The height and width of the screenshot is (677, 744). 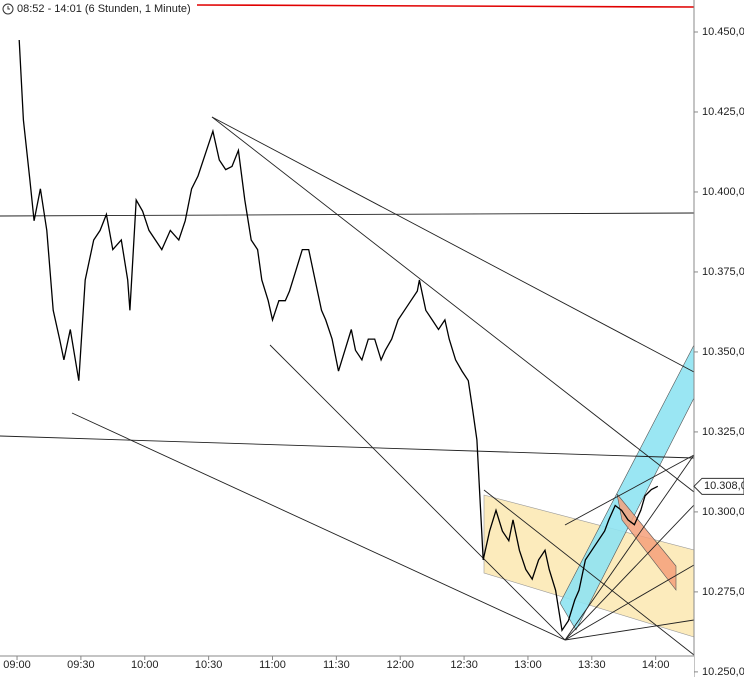 What do you see at coordinates (723, 272) in the screenshot?
I see `y-tick-label: 10.375,00` at bounding box center [723, 272].